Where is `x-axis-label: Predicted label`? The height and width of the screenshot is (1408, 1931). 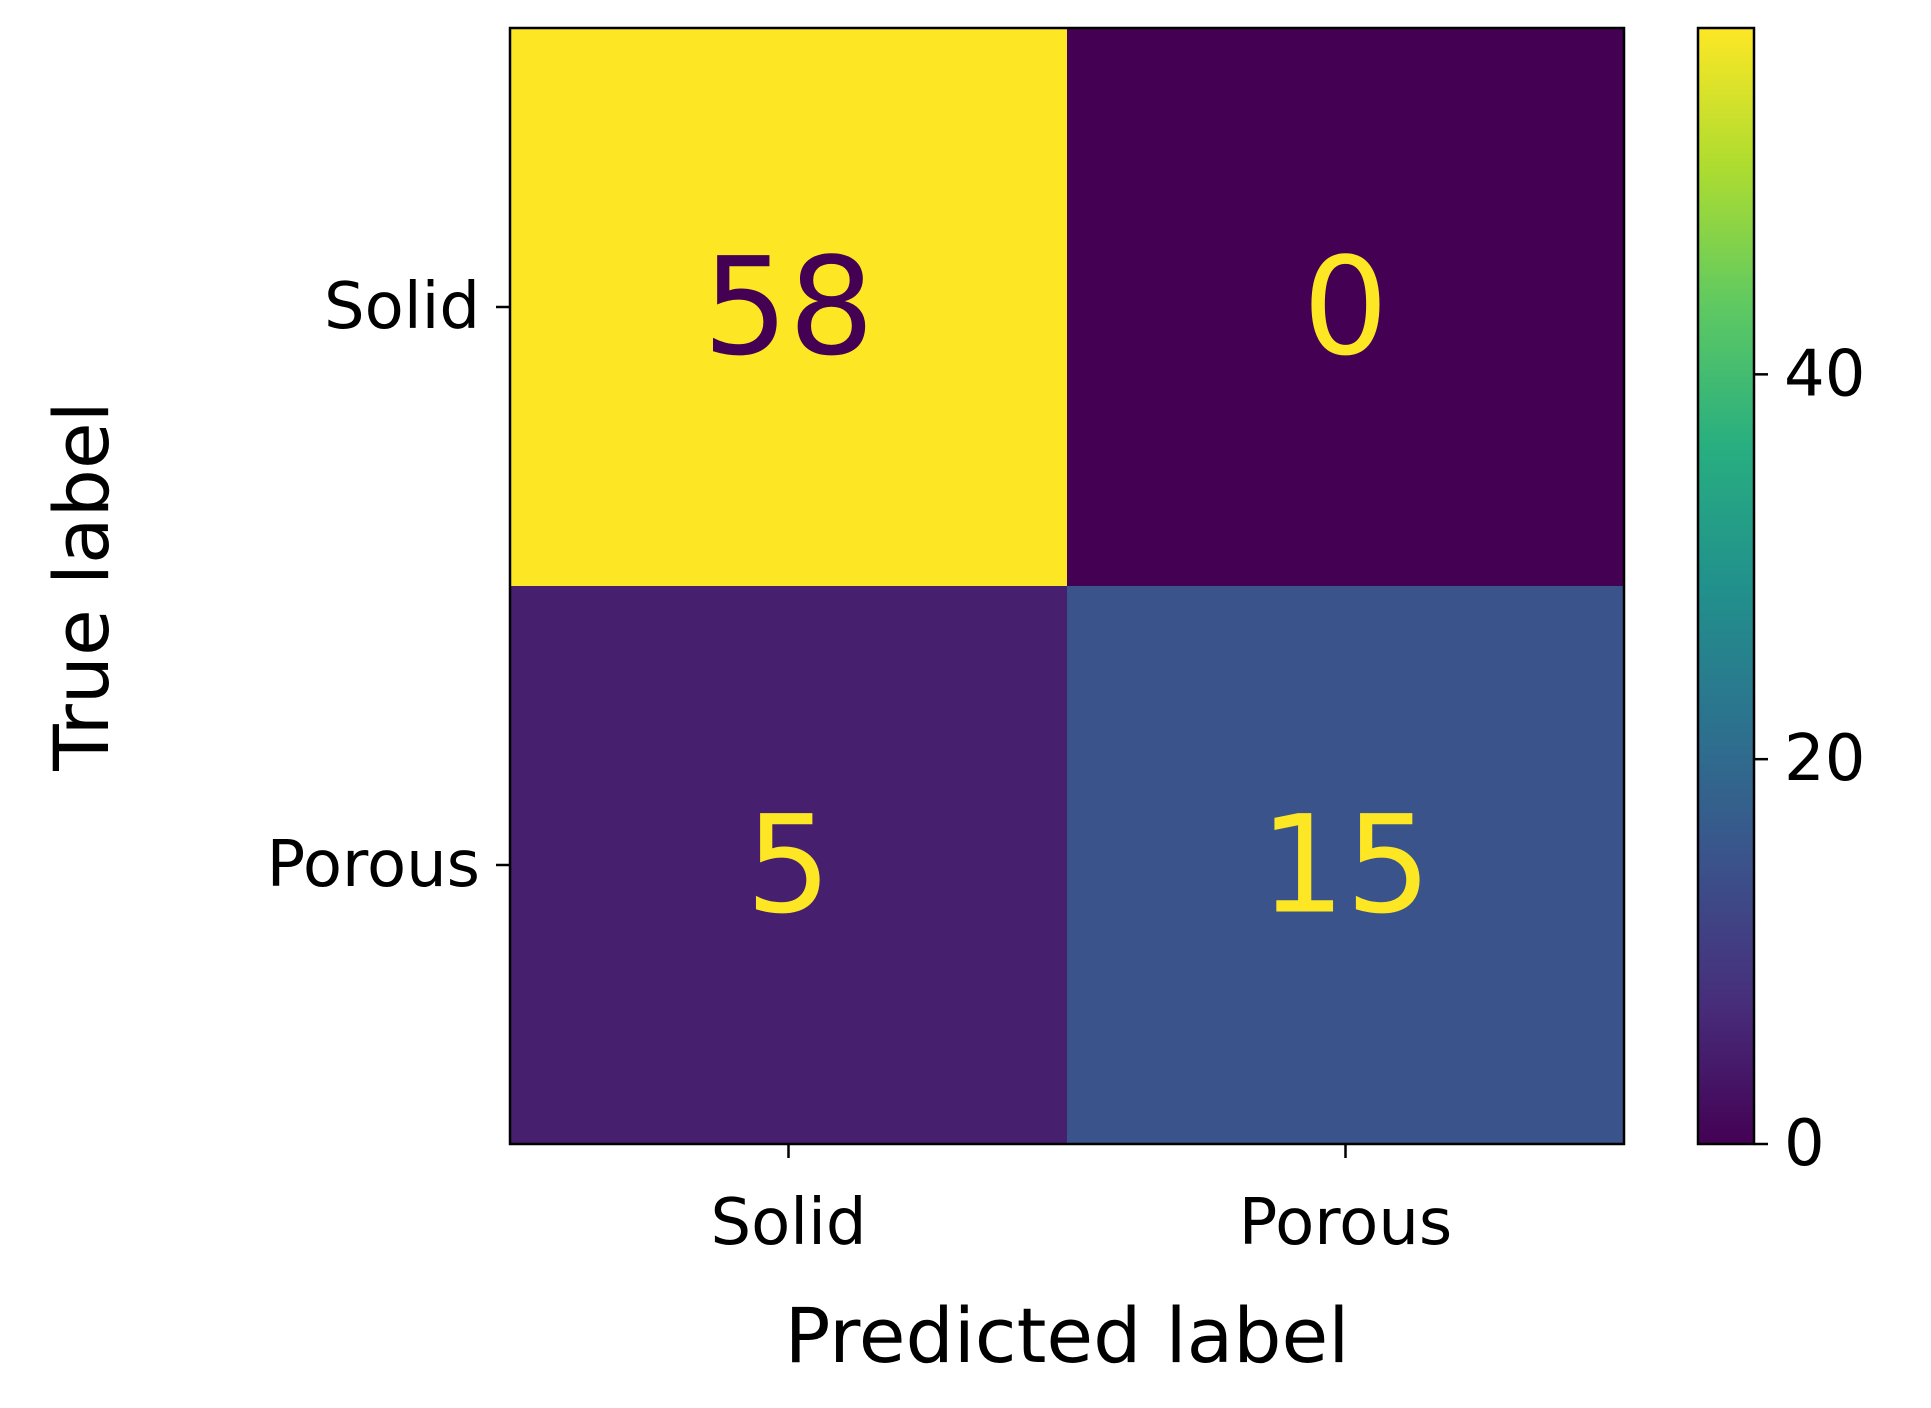 x-axis-label: Predicted label is located at coordinates (1067, 1335).